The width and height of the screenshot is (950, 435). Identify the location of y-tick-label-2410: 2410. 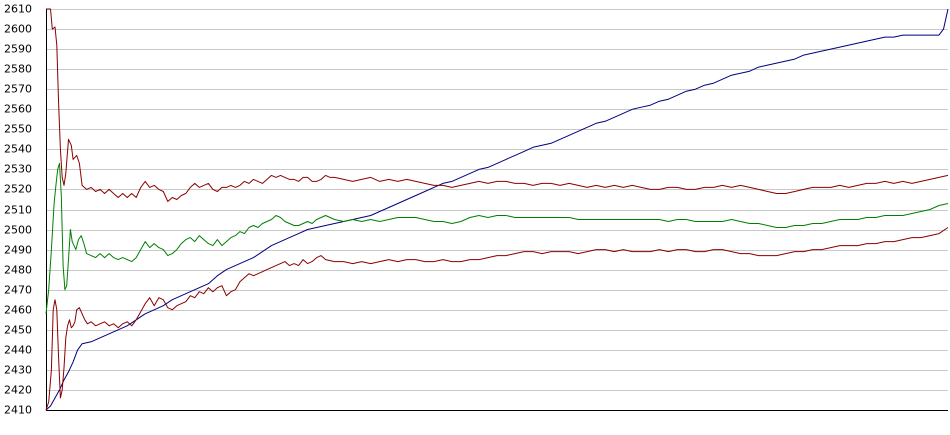
(18, 410).